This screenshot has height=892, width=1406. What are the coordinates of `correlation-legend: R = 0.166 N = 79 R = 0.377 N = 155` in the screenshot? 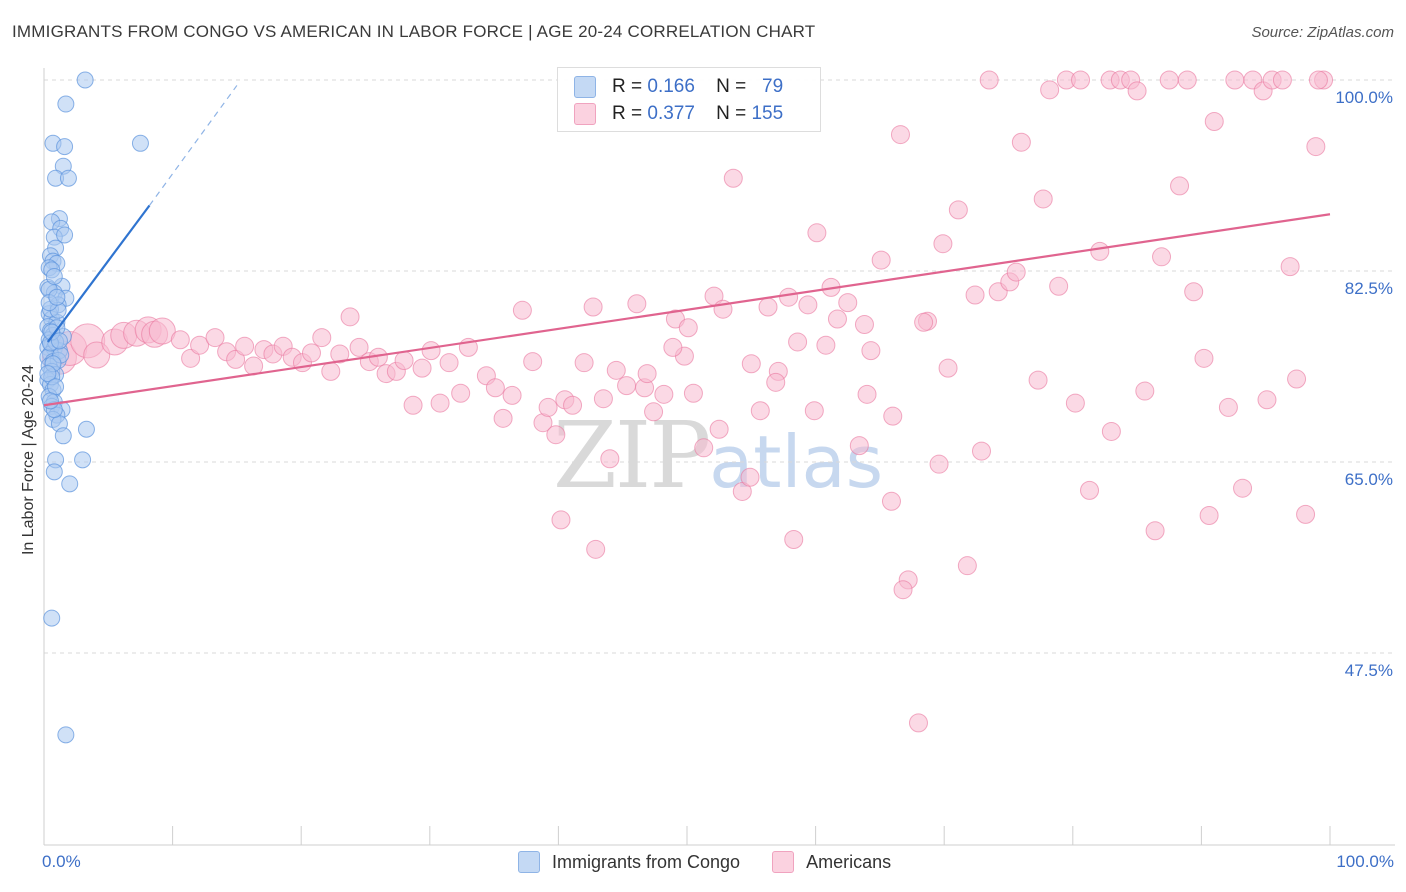 It's located at (689, 99).